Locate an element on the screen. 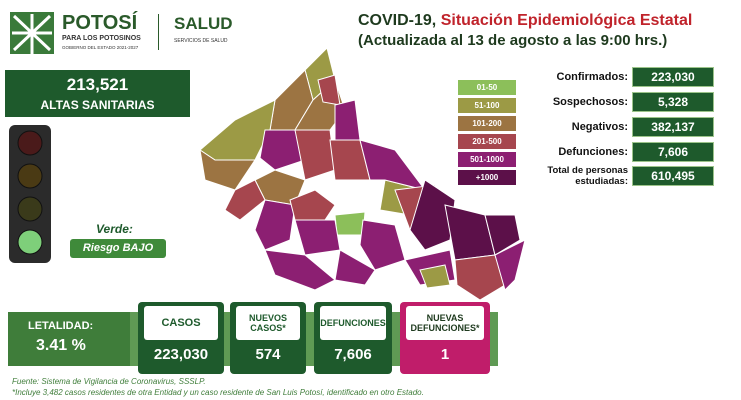 The width and height of the screenshot is (741, 400). traffic-light is located at coordinates (30, 194).